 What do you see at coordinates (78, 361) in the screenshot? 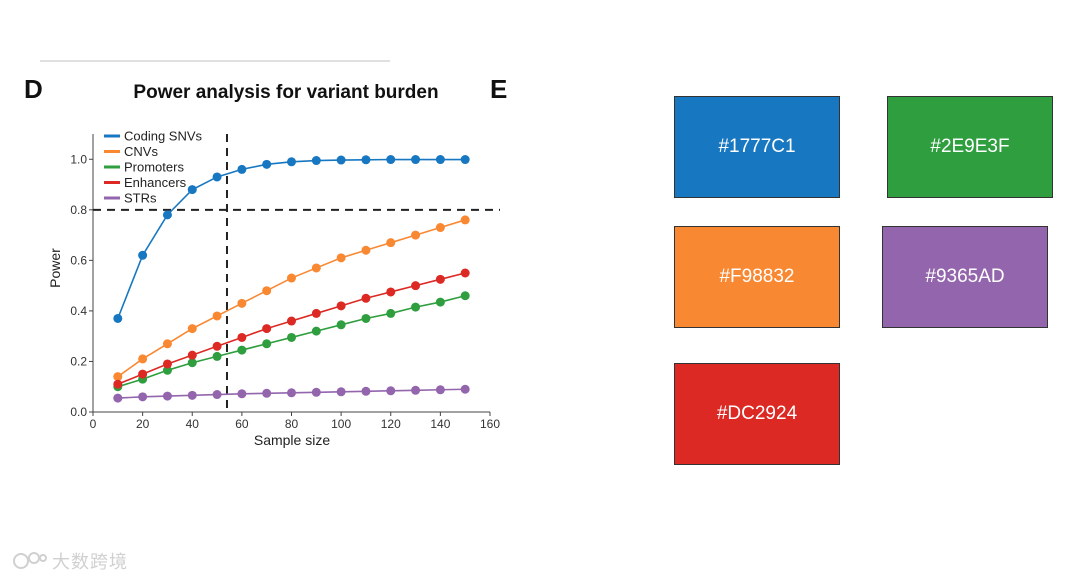
I see `y-tick-label: 0.2` at bounding box center [78, 361].